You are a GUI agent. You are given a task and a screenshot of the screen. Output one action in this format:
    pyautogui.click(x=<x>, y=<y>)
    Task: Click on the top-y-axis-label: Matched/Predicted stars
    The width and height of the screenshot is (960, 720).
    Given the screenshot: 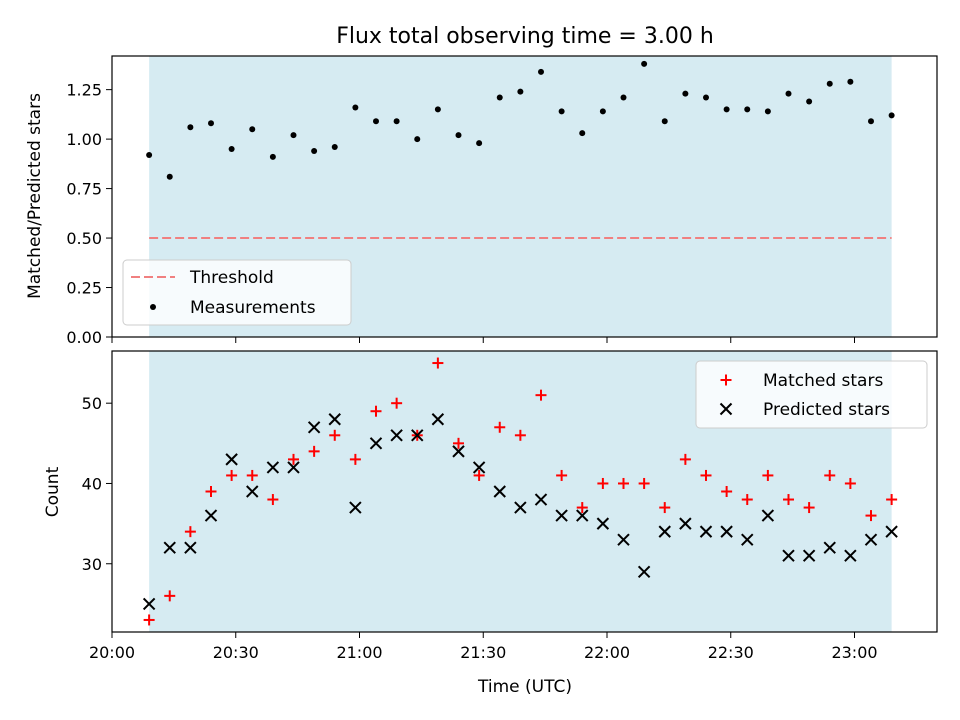 What is the action you would take?
    pyautogui.click(x=35, y=196)
    